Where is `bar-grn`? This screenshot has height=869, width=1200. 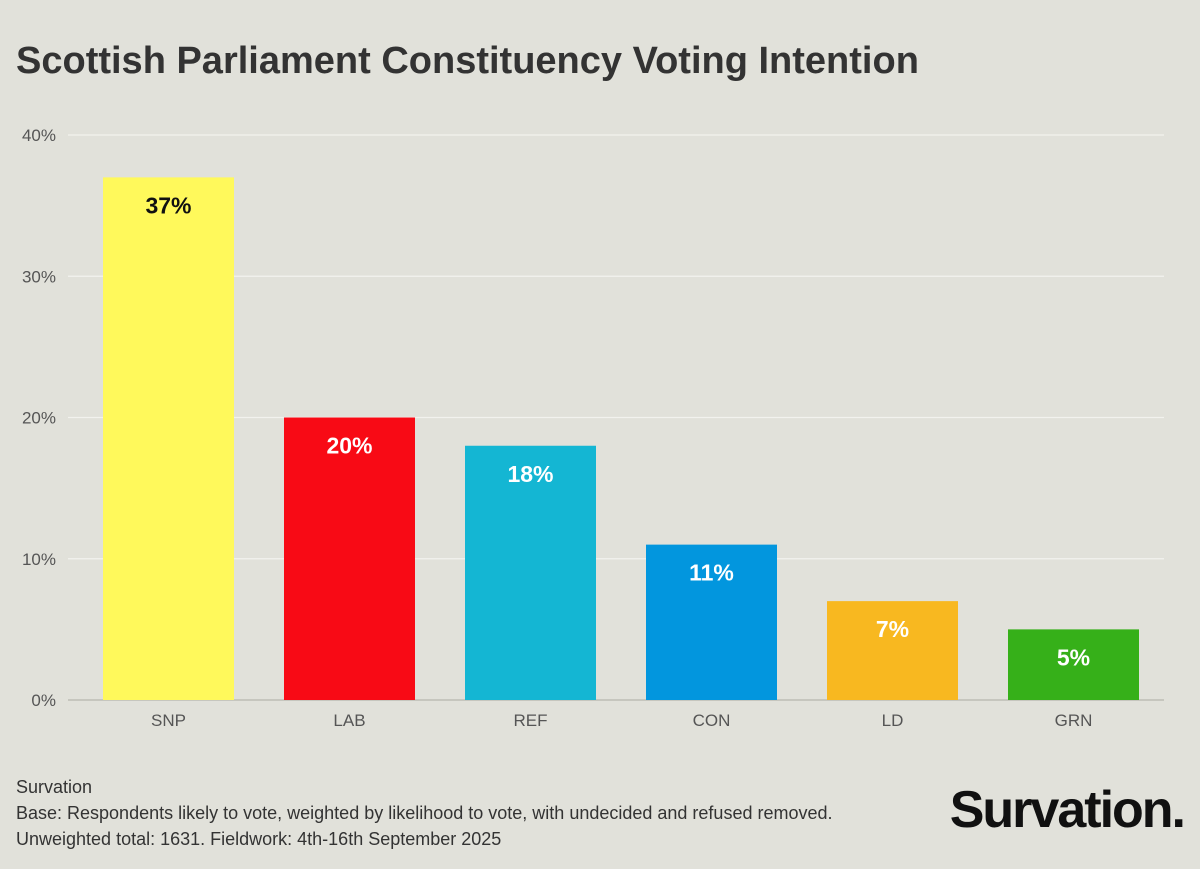 bar-grn is located at coordinates (1073, 664).